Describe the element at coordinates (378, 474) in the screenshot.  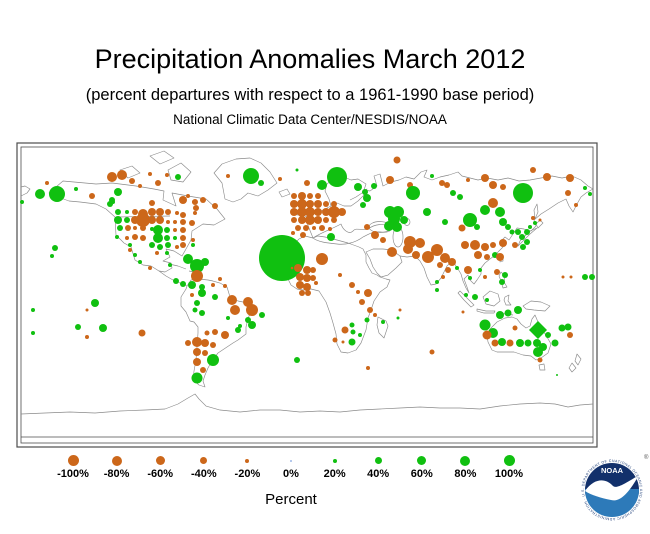
I see `legend-label: 40%` at that location.